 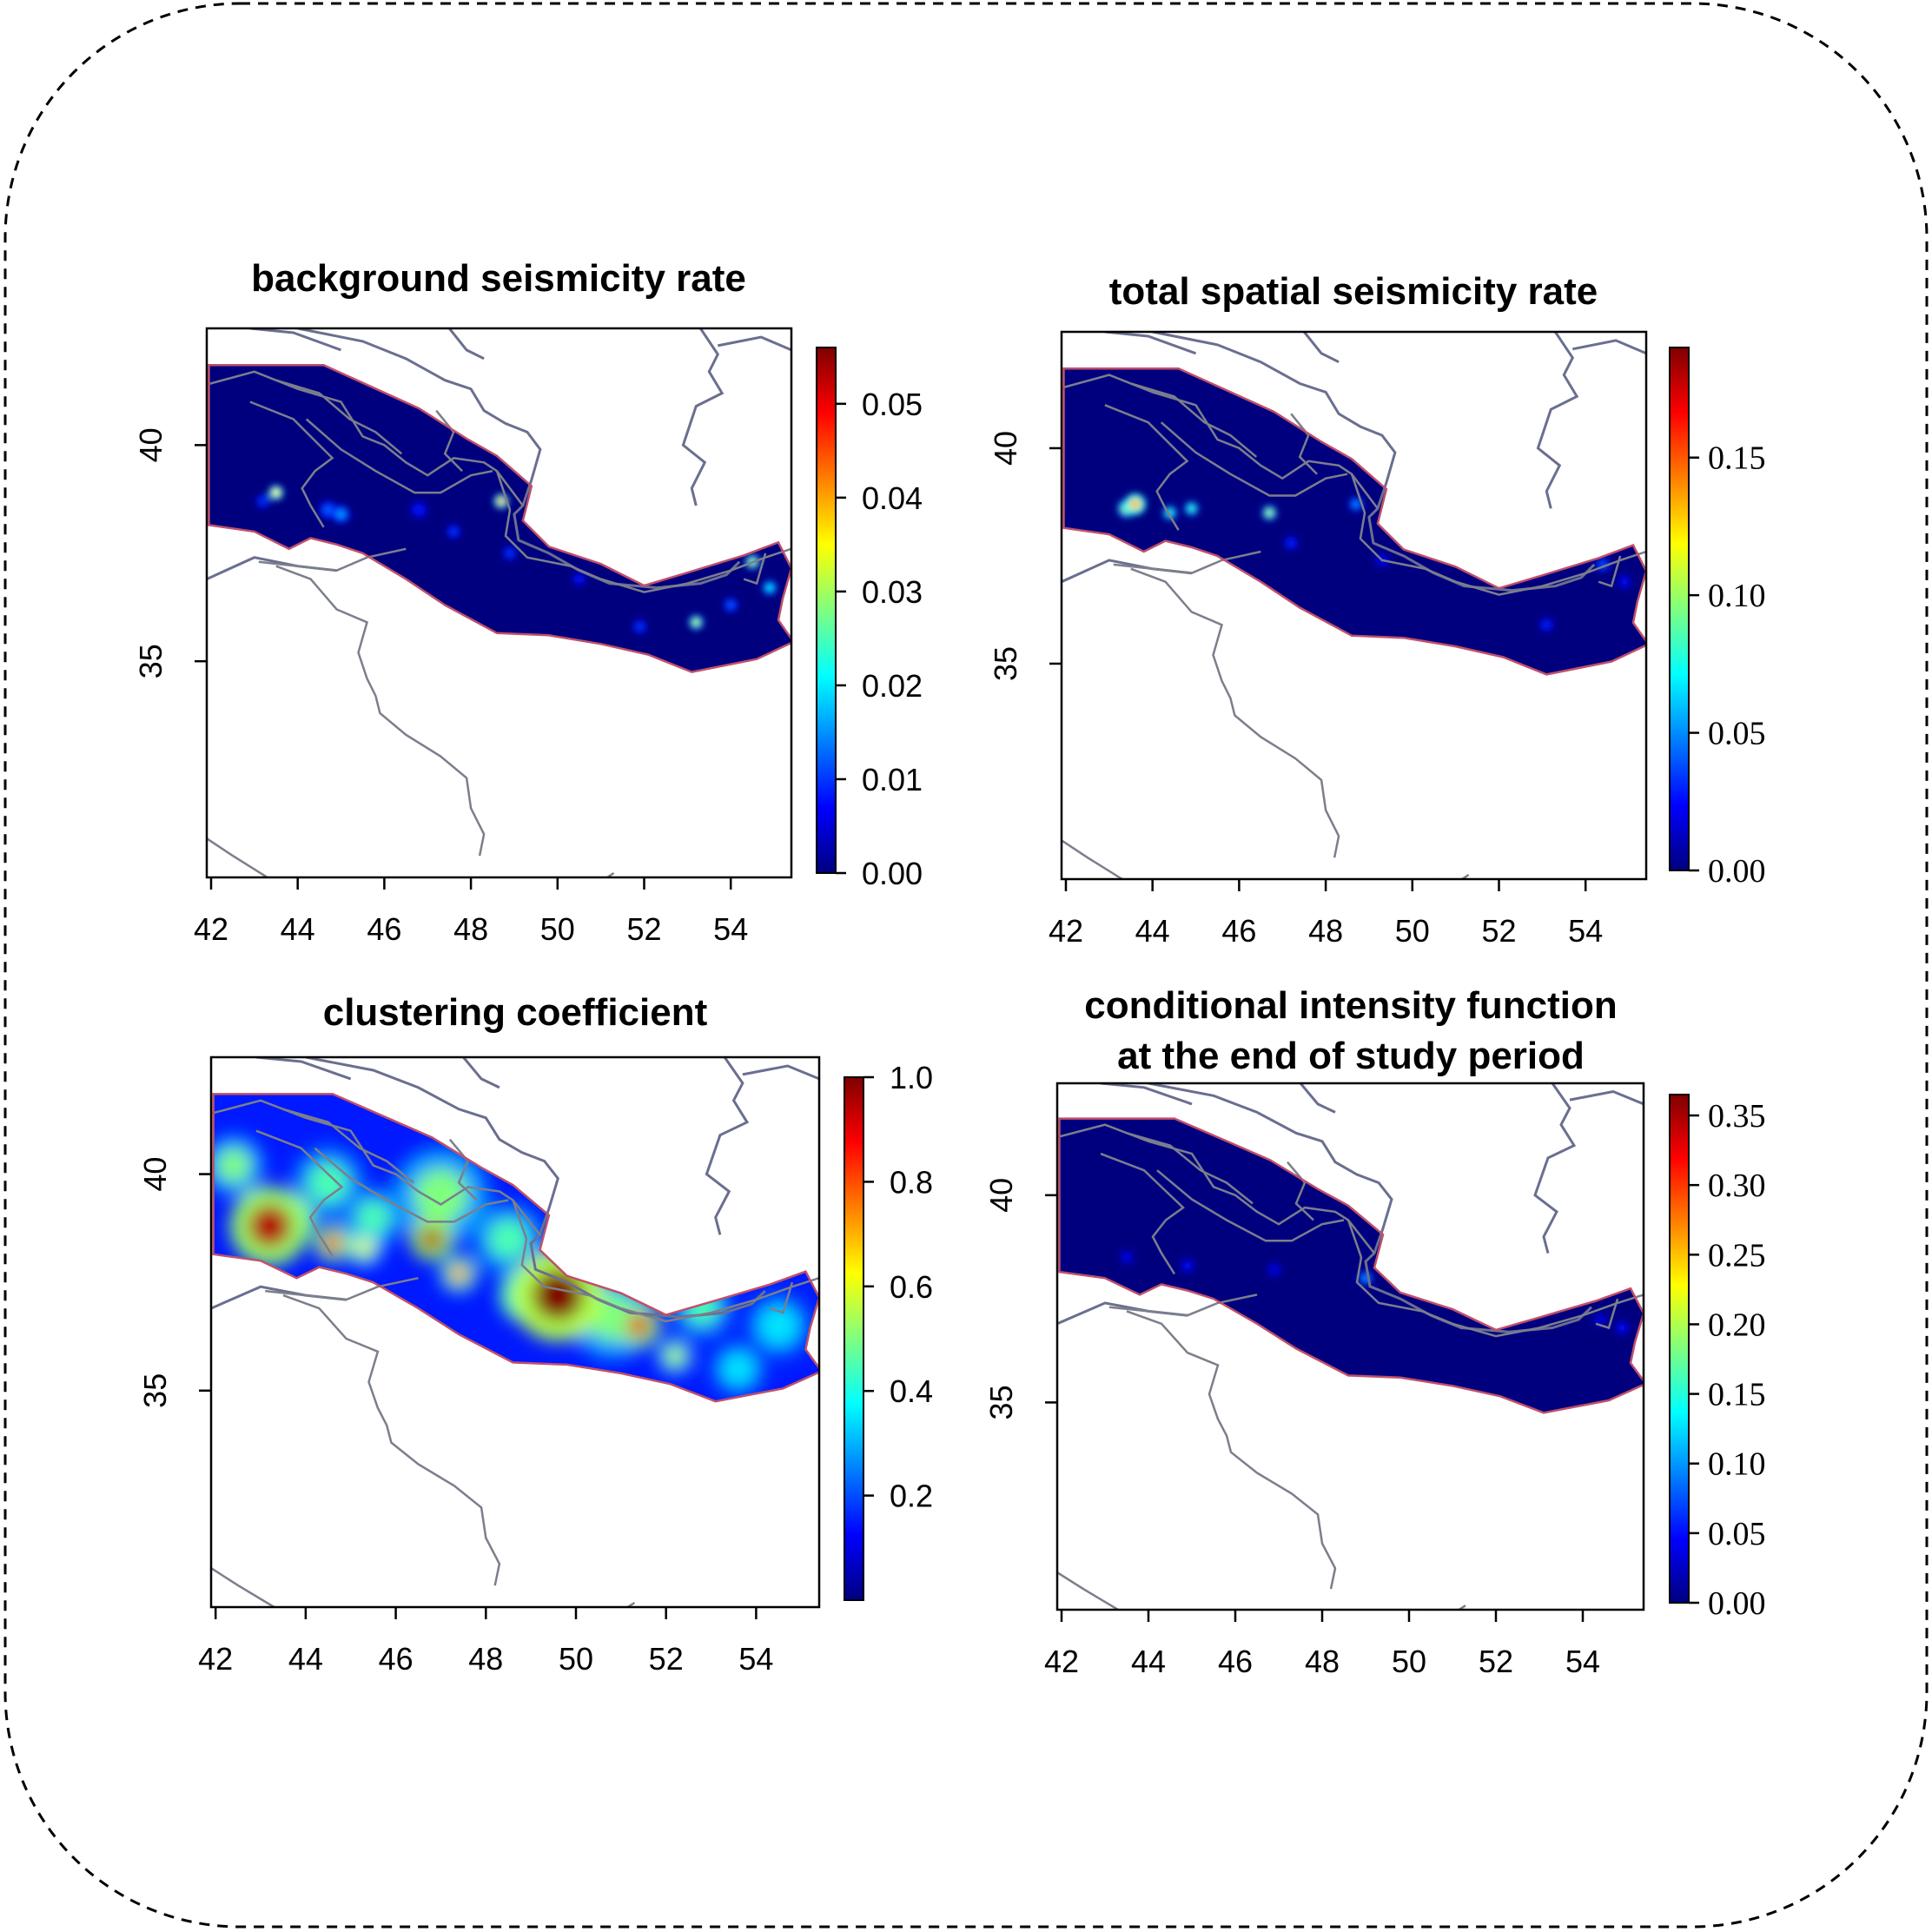 I want to click on colorbar-tick-label: 0.05, so click(x=1737, y=734).